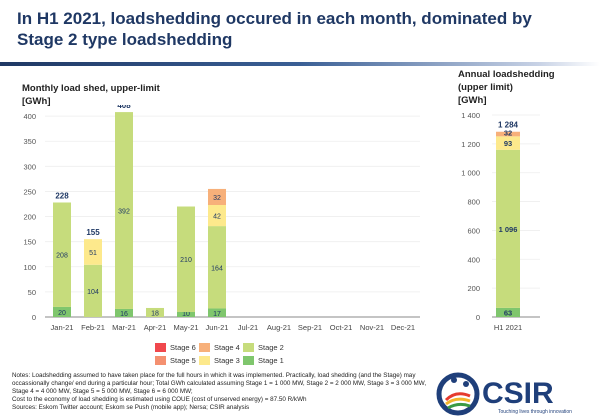  I want to click on data-label: 51, so click(93, 253).